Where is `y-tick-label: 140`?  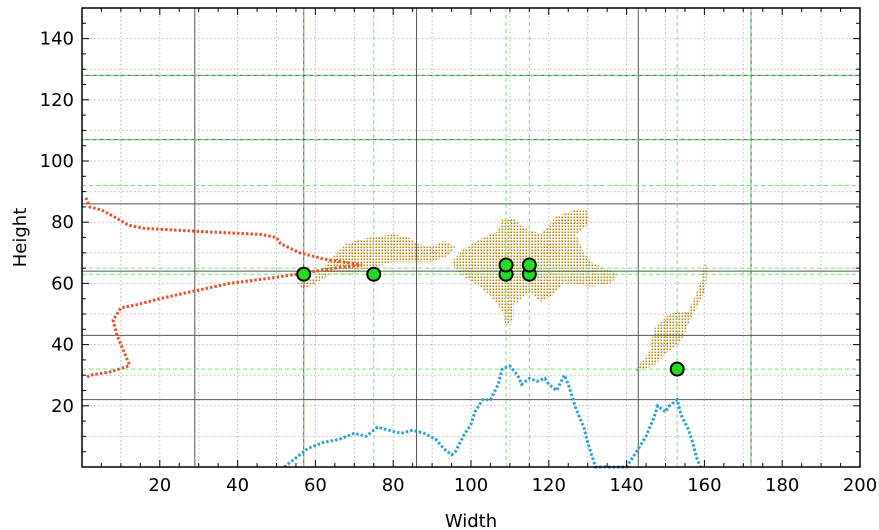
y-tick-label: 140 is located at coordinates (57, 39).